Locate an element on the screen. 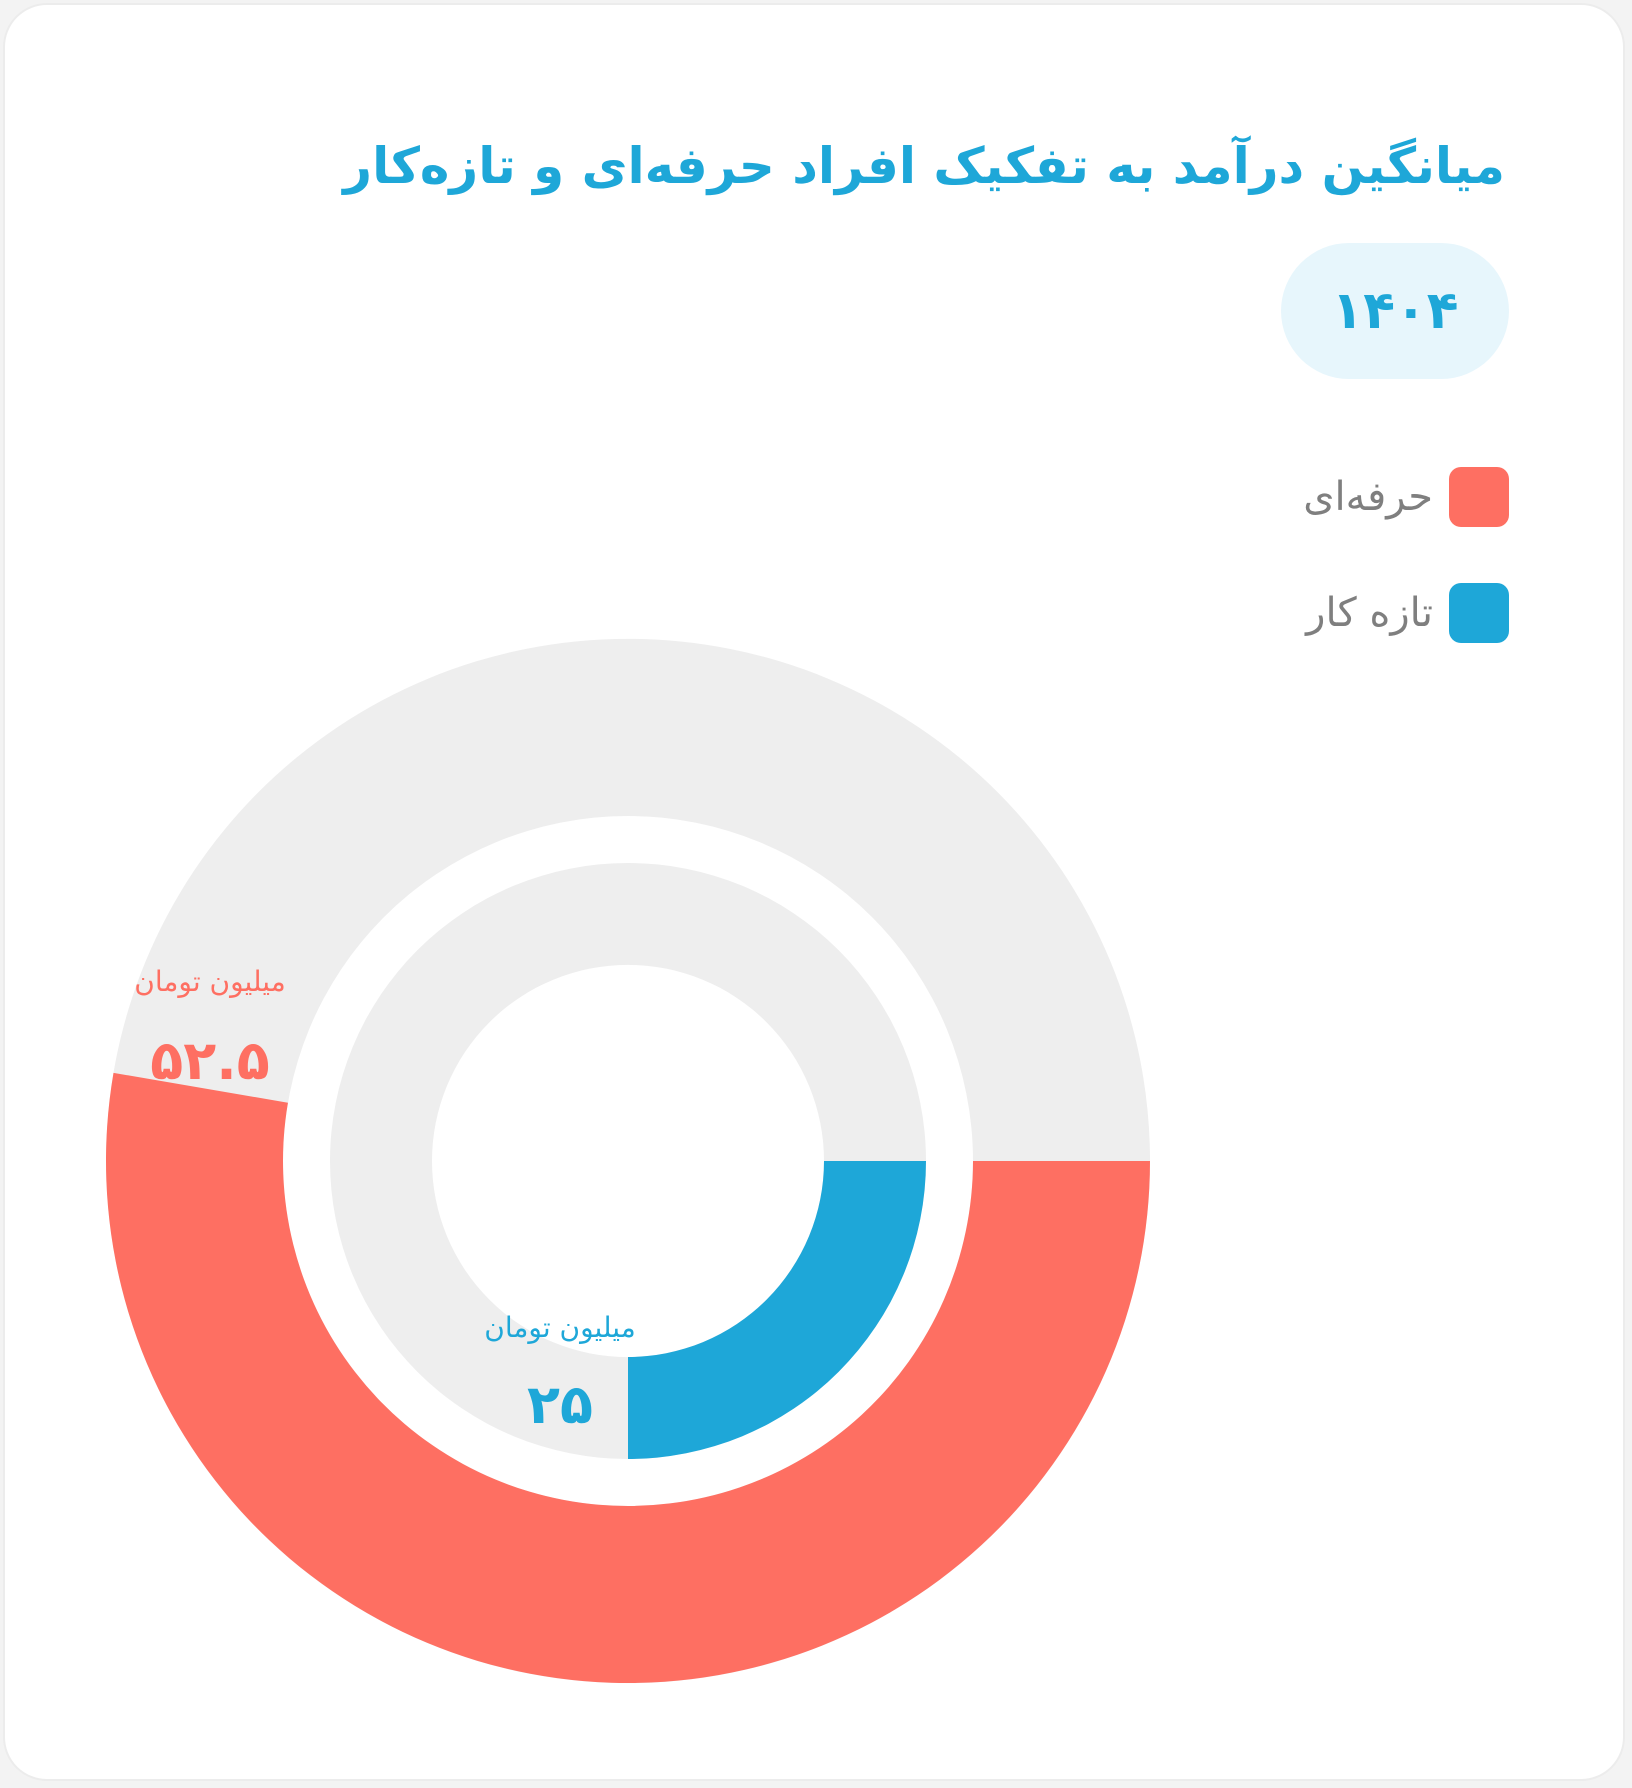 The width and height of the screenshot is (1632, 1788). beginner-unit-label: میلیون تومان is located at coordinates (559, 1327).